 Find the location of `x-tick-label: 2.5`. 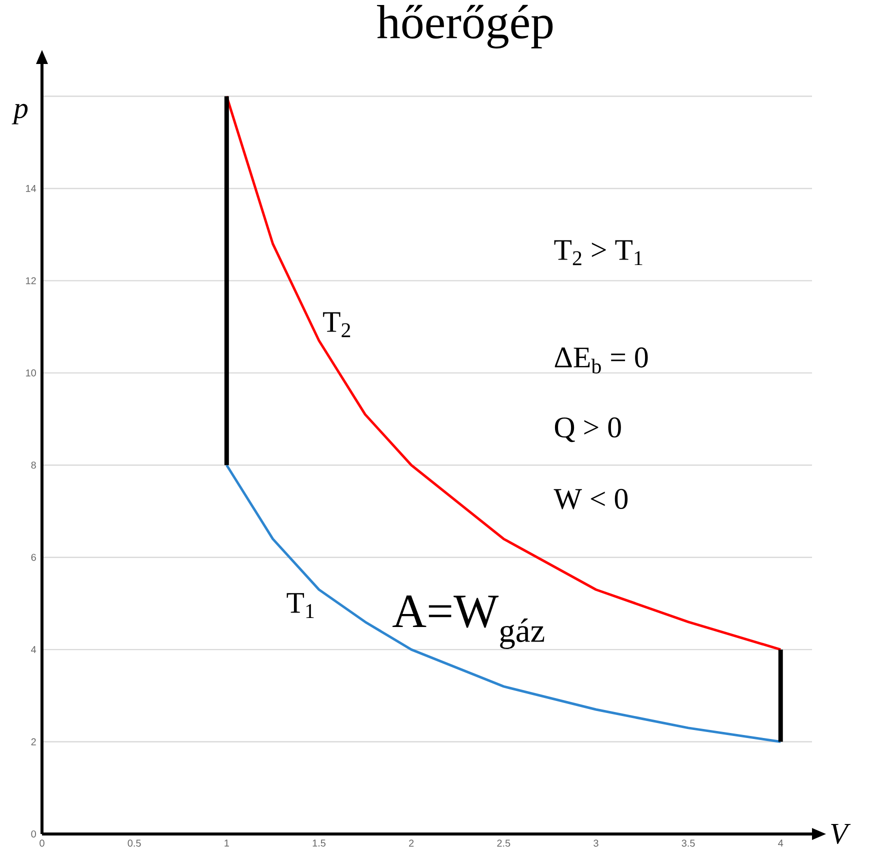

x-tick-label: 2.5 is located at coordinates (503, 843).